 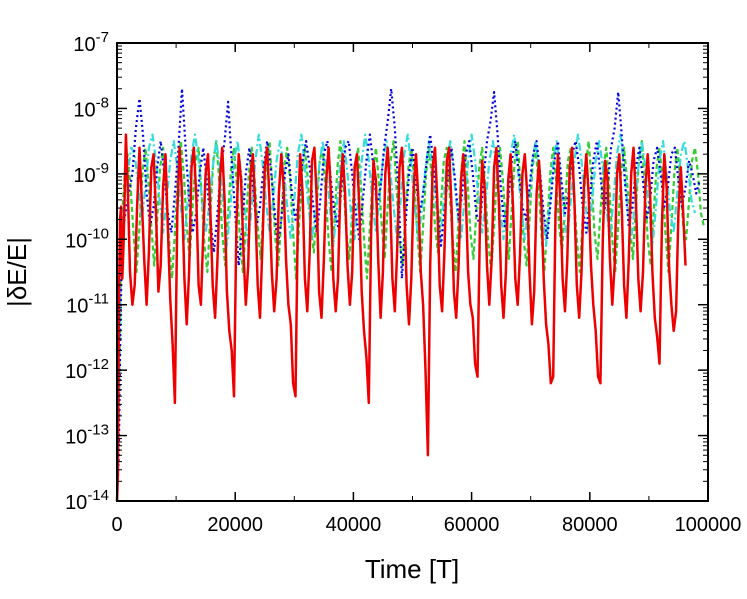 I want to click on y-tick-label: 10⁻¹⁴, so click(x=87, y=500).